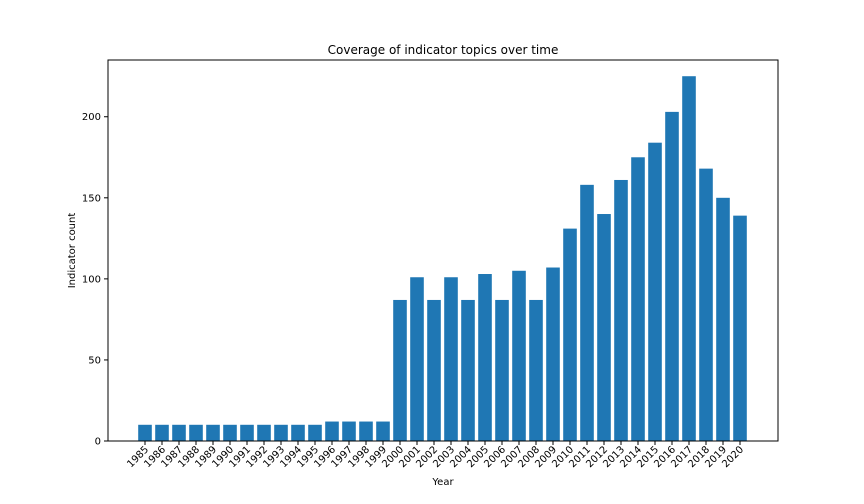 This screenshot has width=864, height=504. What do you see at coordinates (417, 359) in the screenshot?
I see `bar-2001` at bounding box center [417, 359].